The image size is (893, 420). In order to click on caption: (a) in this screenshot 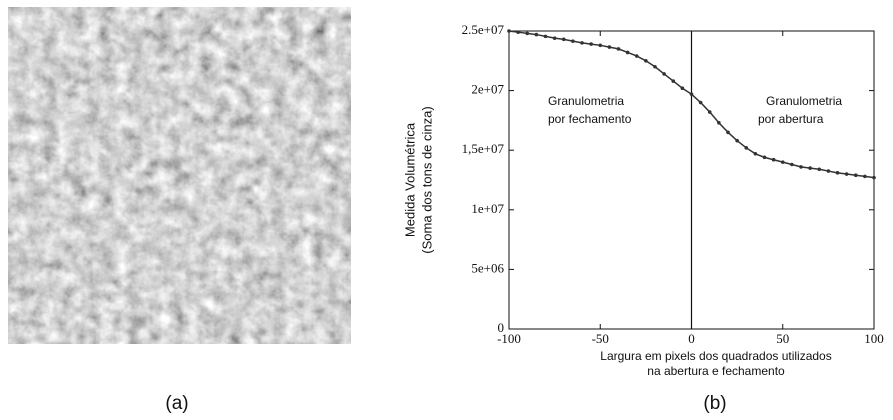, I will do `click(176, 403)`.